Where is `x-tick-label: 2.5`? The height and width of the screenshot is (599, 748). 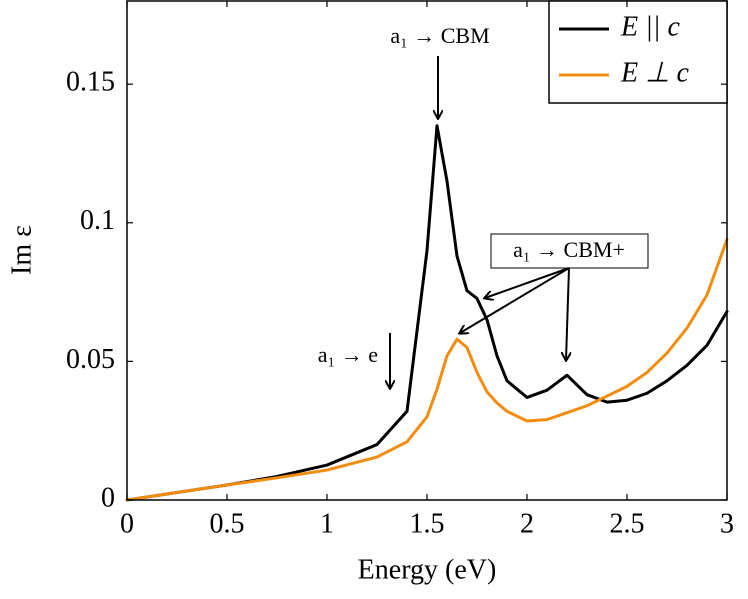
x-tick-label: 2.5 is located at coordinates (627, 523).